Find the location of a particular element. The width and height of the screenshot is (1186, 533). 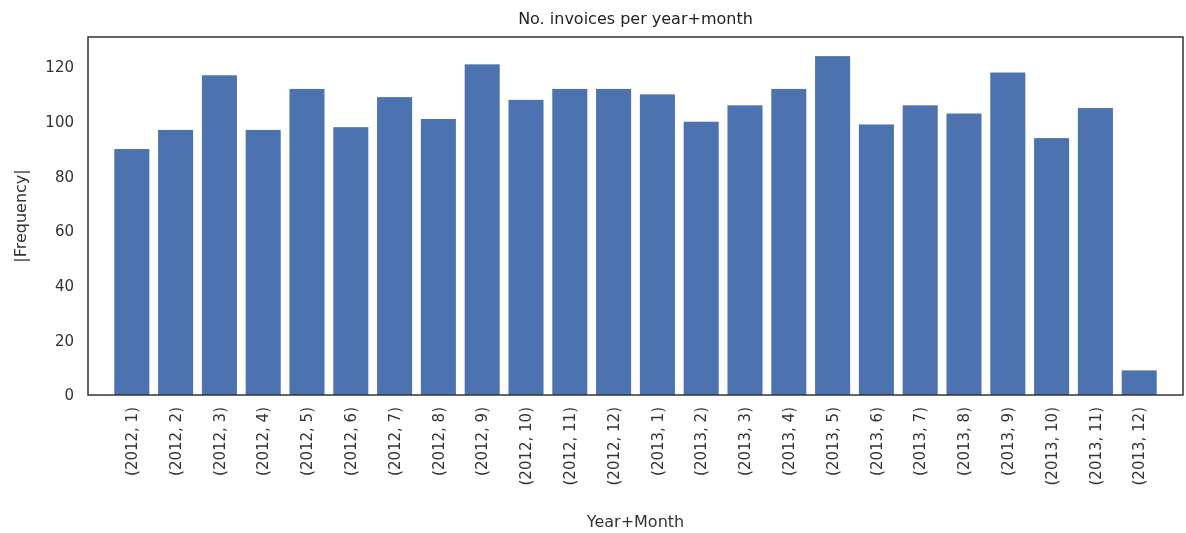

y-tick-label: 80 is located at coordinates (64, 176).